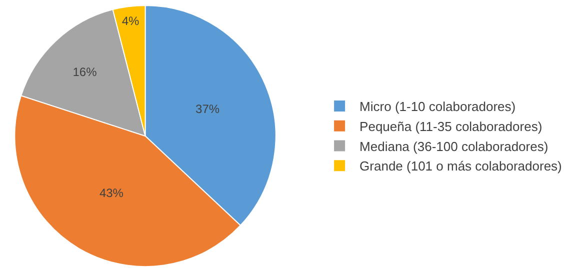 The height and width of the screenshot is (272, 581). What do you see at coordinates (454, 146) in the screenshot?
I see `legend-label: Mediana (36-100 colaboradores)` at bounding box center [454, 146].